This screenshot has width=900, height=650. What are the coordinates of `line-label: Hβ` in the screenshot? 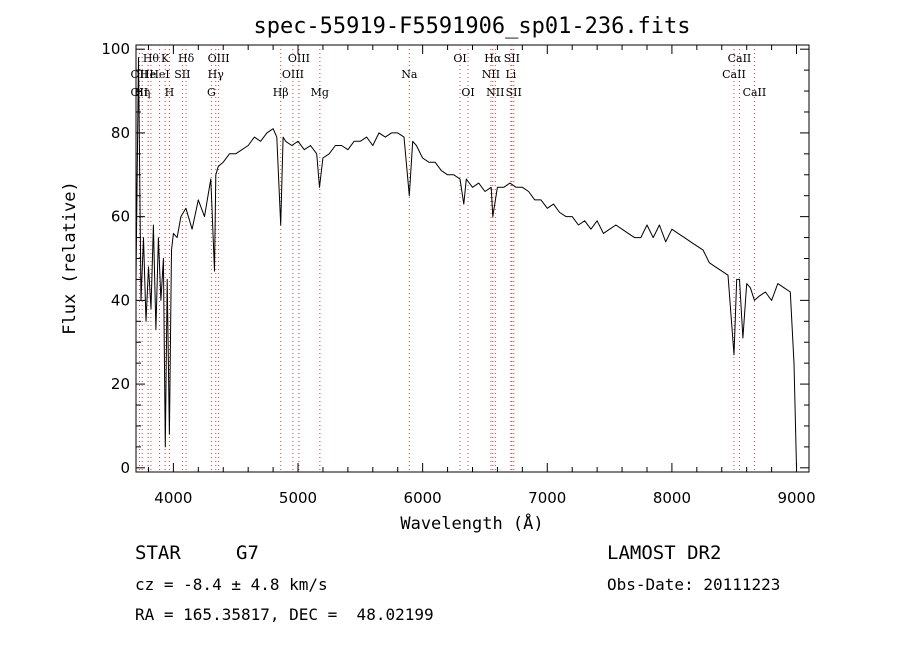 It's located at (281, 92).